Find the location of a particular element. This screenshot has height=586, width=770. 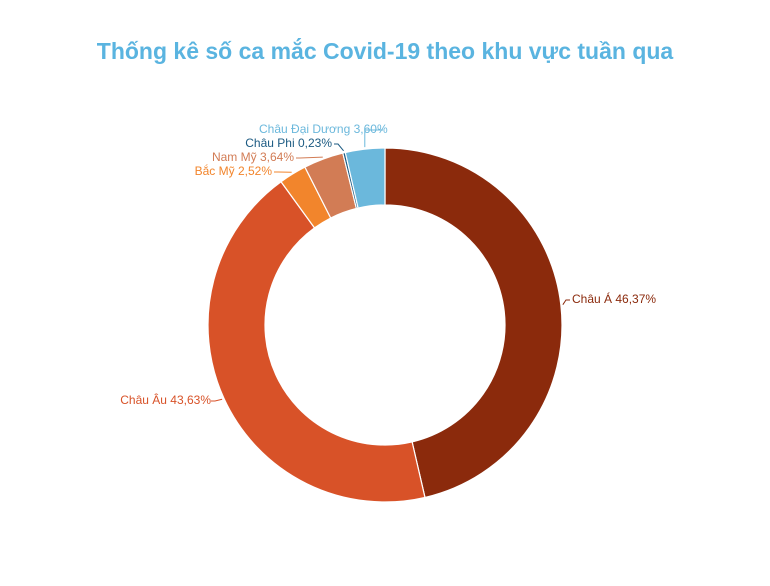

slice-label: Châu Đại Dương 3,60% is located at coordinates (323, 129).